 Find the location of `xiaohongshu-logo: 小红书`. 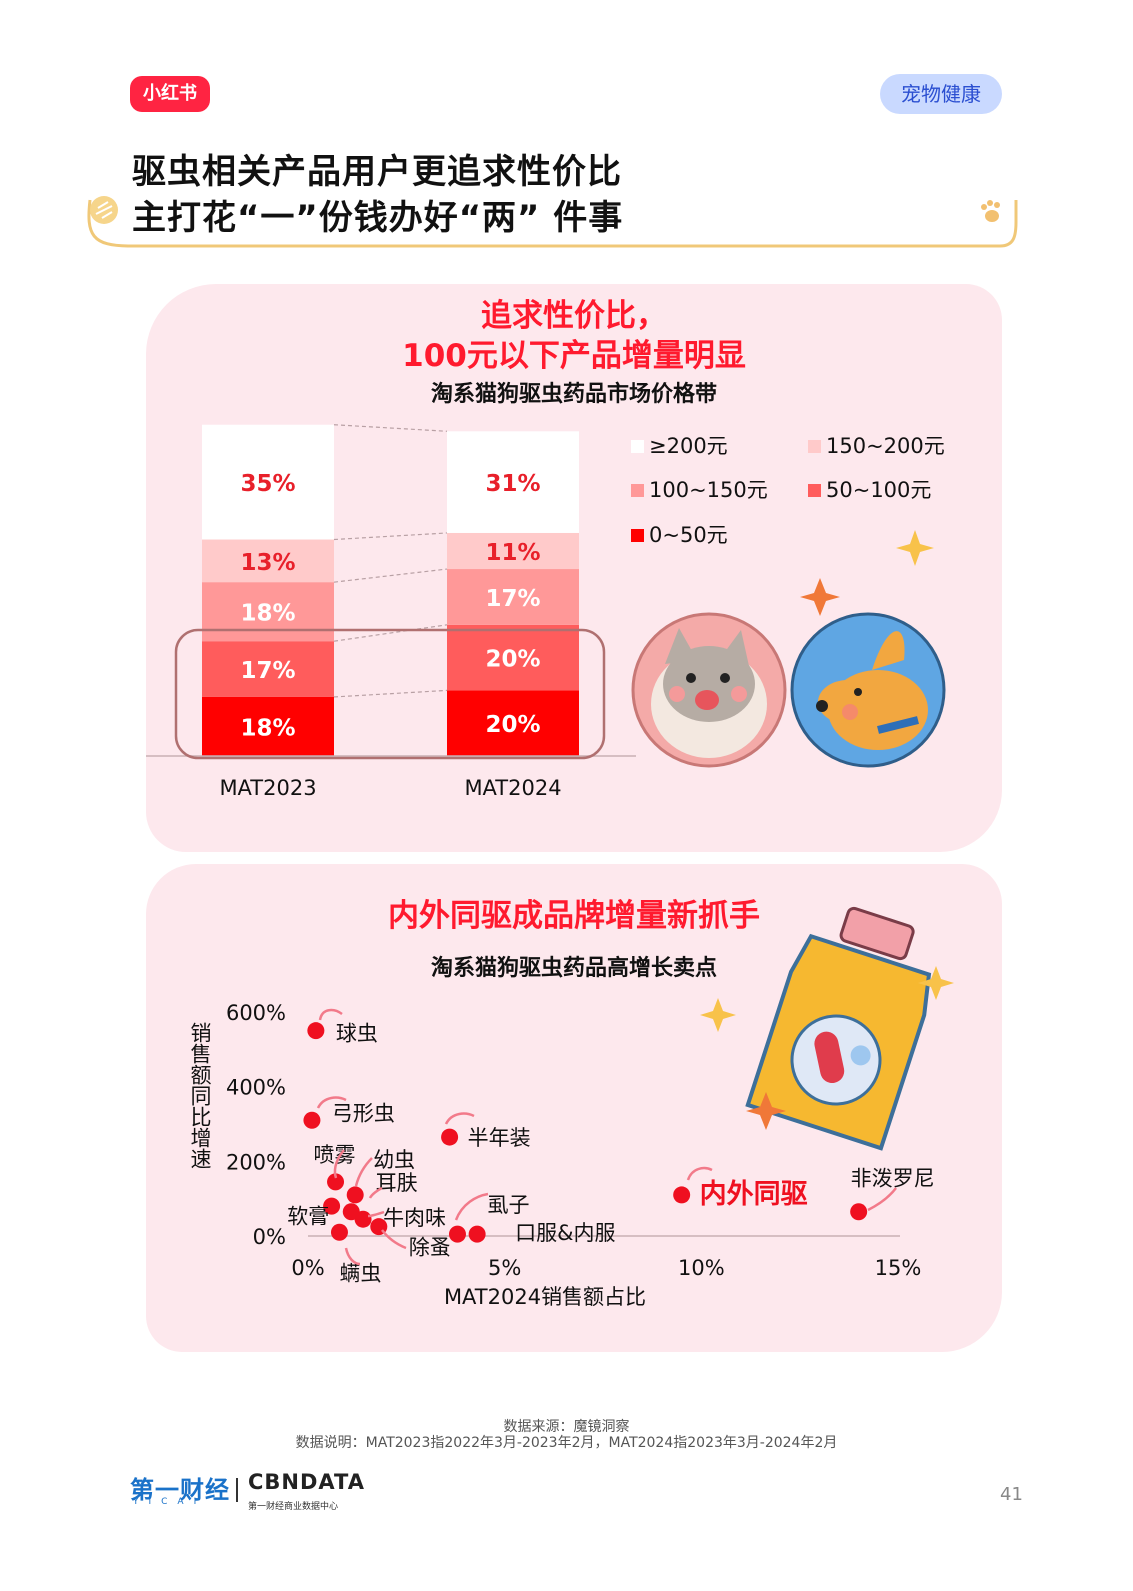

xiaohongshu-logo: 小红书 is located at coordinates (170, 94).